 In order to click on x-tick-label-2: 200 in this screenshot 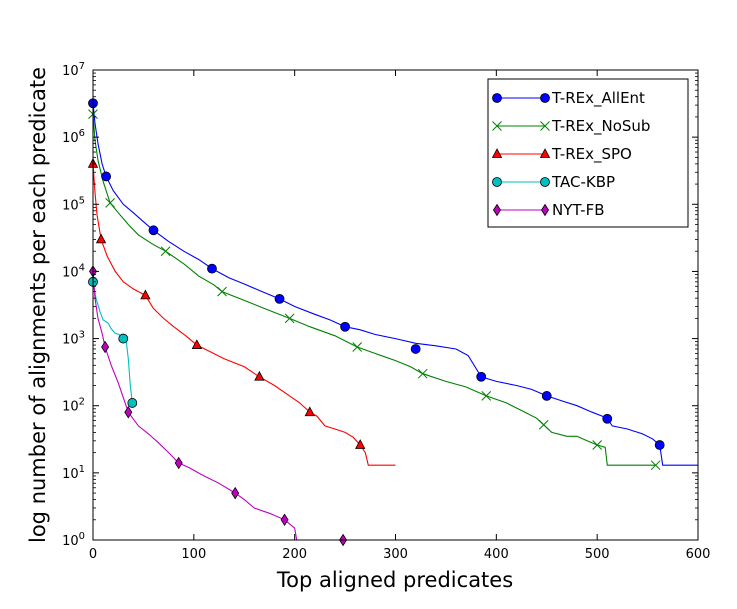, I will do `click(294, 554)`.